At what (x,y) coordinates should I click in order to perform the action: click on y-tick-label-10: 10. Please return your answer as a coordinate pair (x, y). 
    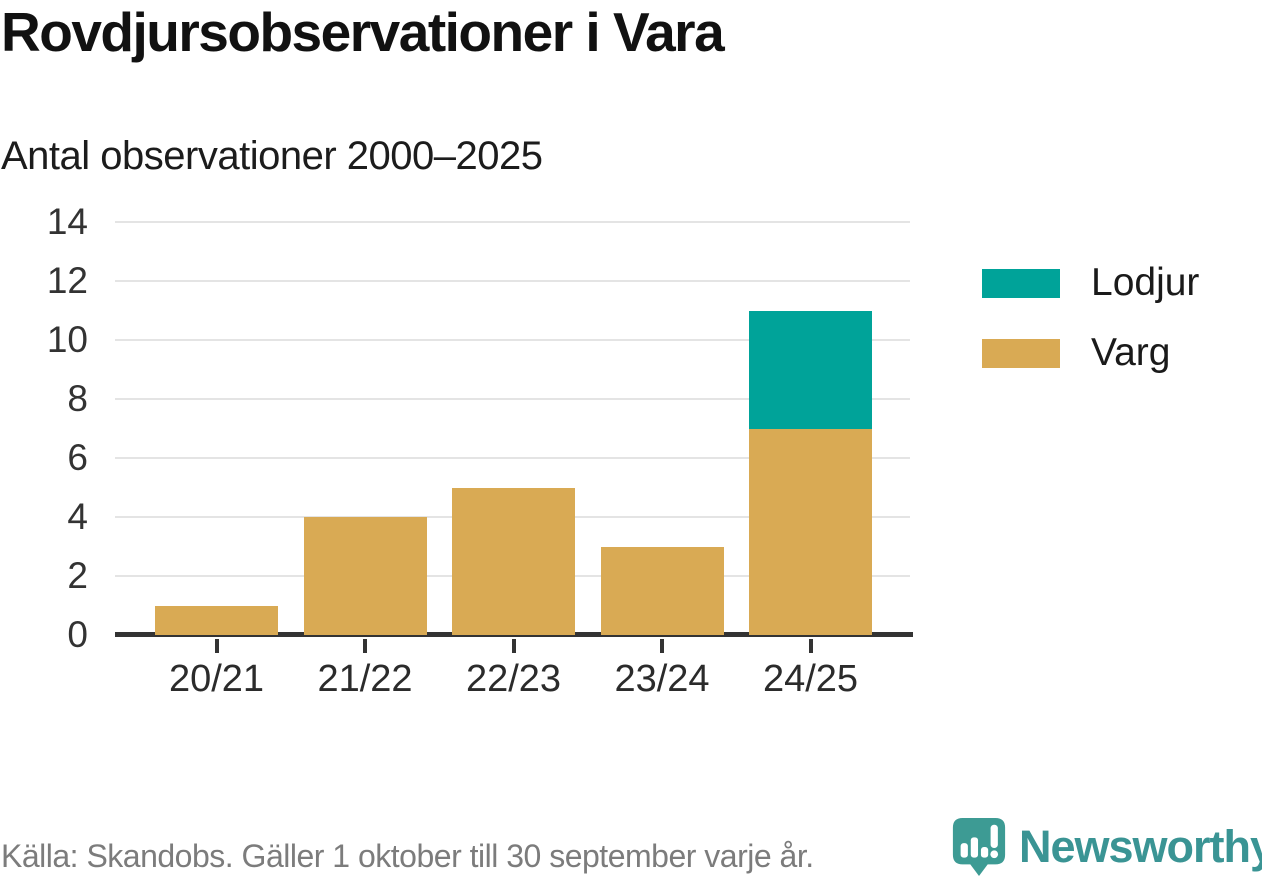
    Looking at the image, I should click on (67, 339).